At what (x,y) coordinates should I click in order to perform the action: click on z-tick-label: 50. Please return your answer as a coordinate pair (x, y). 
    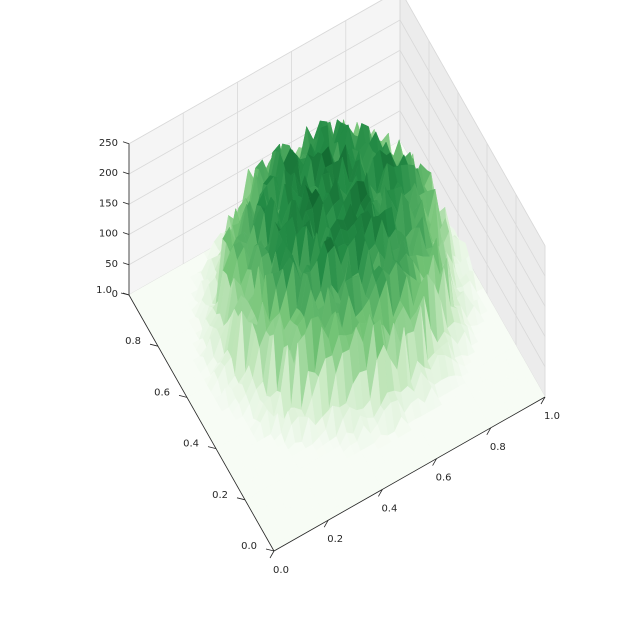
    Looking at the image, I should click on (111, 264).